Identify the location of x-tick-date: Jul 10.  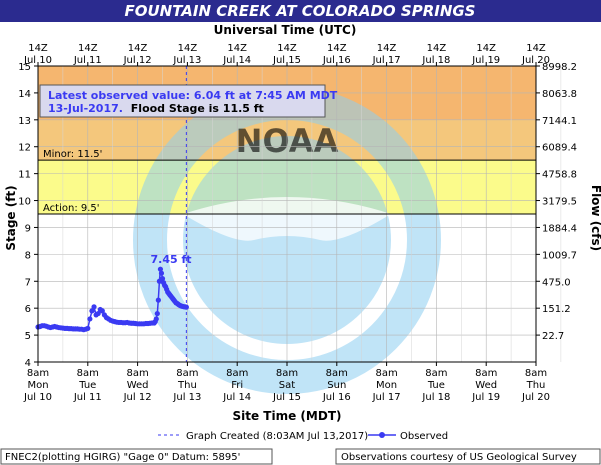
(37, 397).